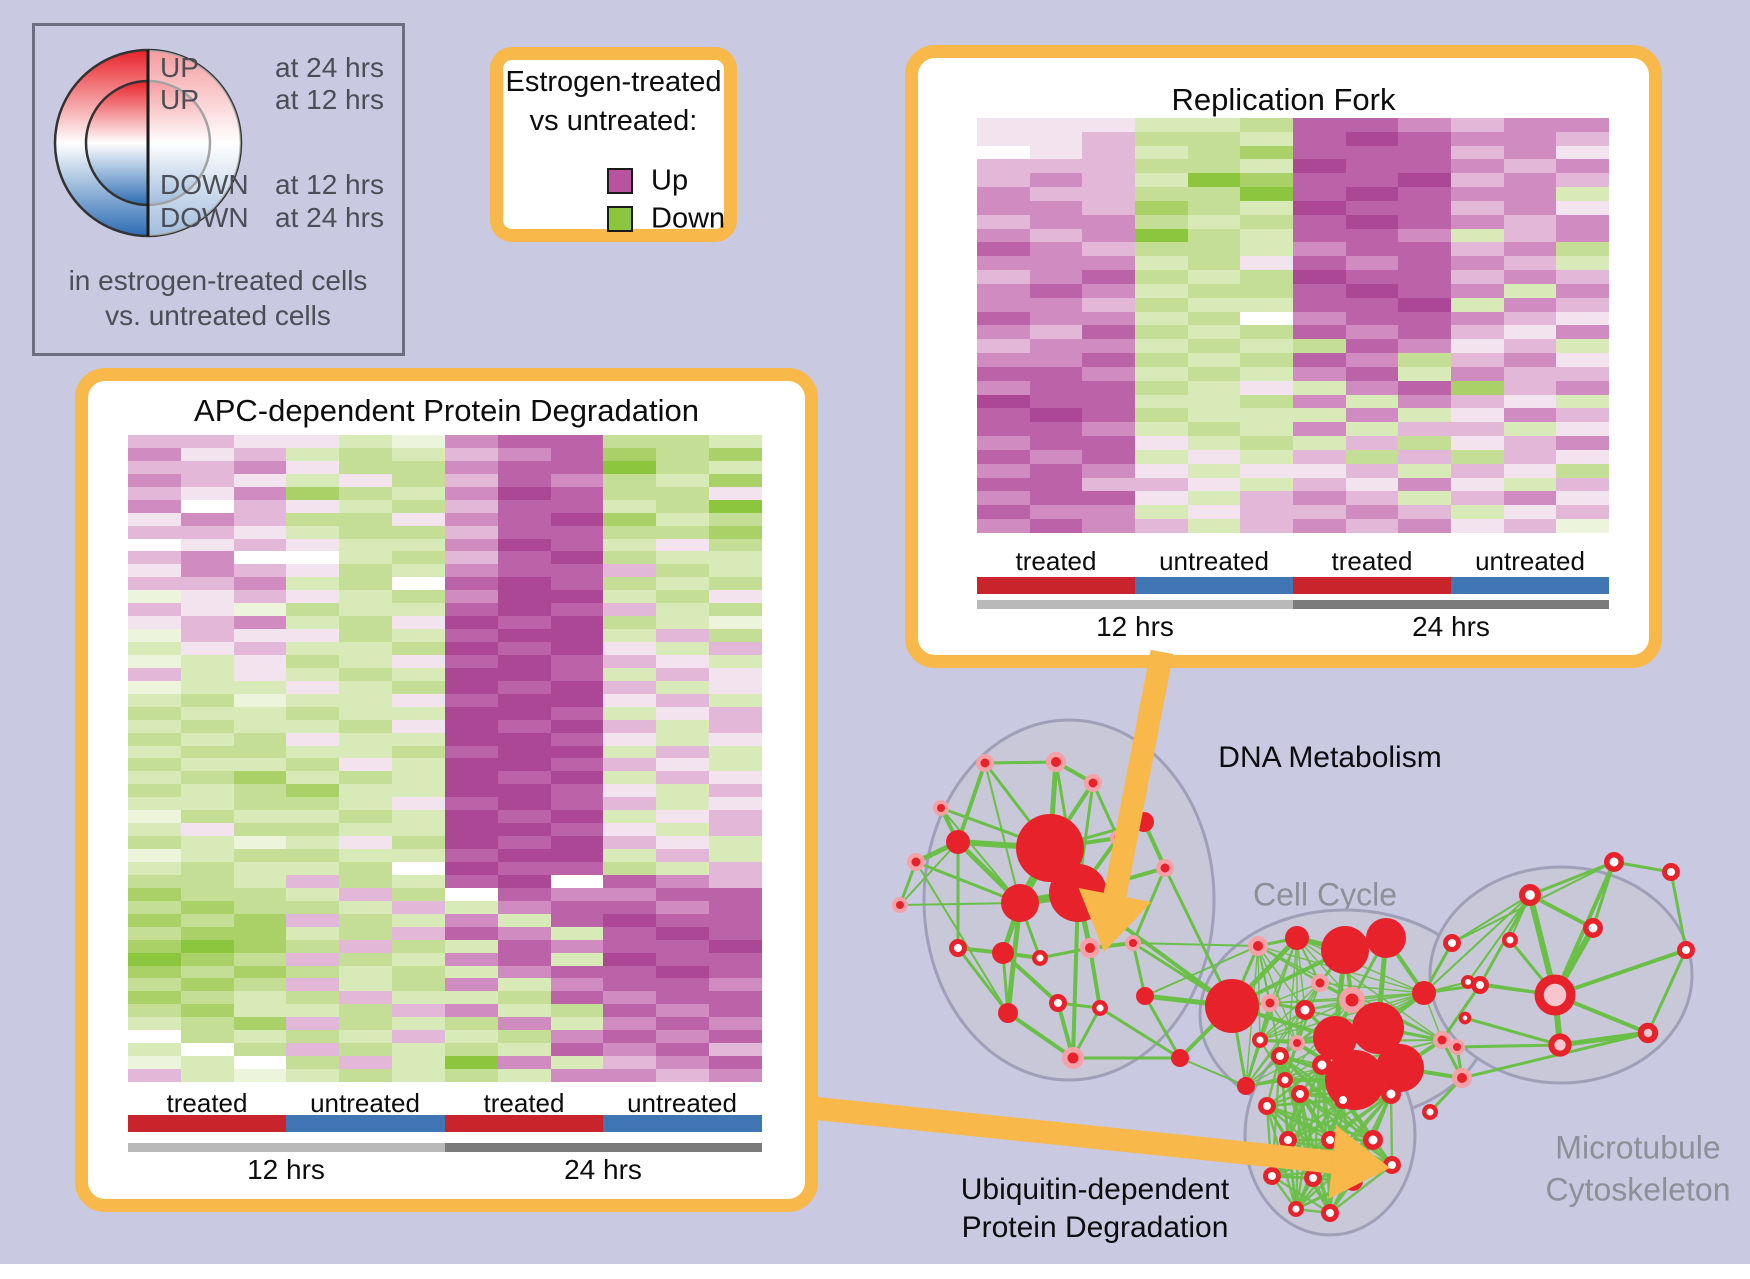 The width and height of the screenshot is (1750, 1279). What do you see at coordinates (1451, 626) in the screenshot?
I see `rf-24hrs-label: 24 hrs` at bounding box center [1451, 626].